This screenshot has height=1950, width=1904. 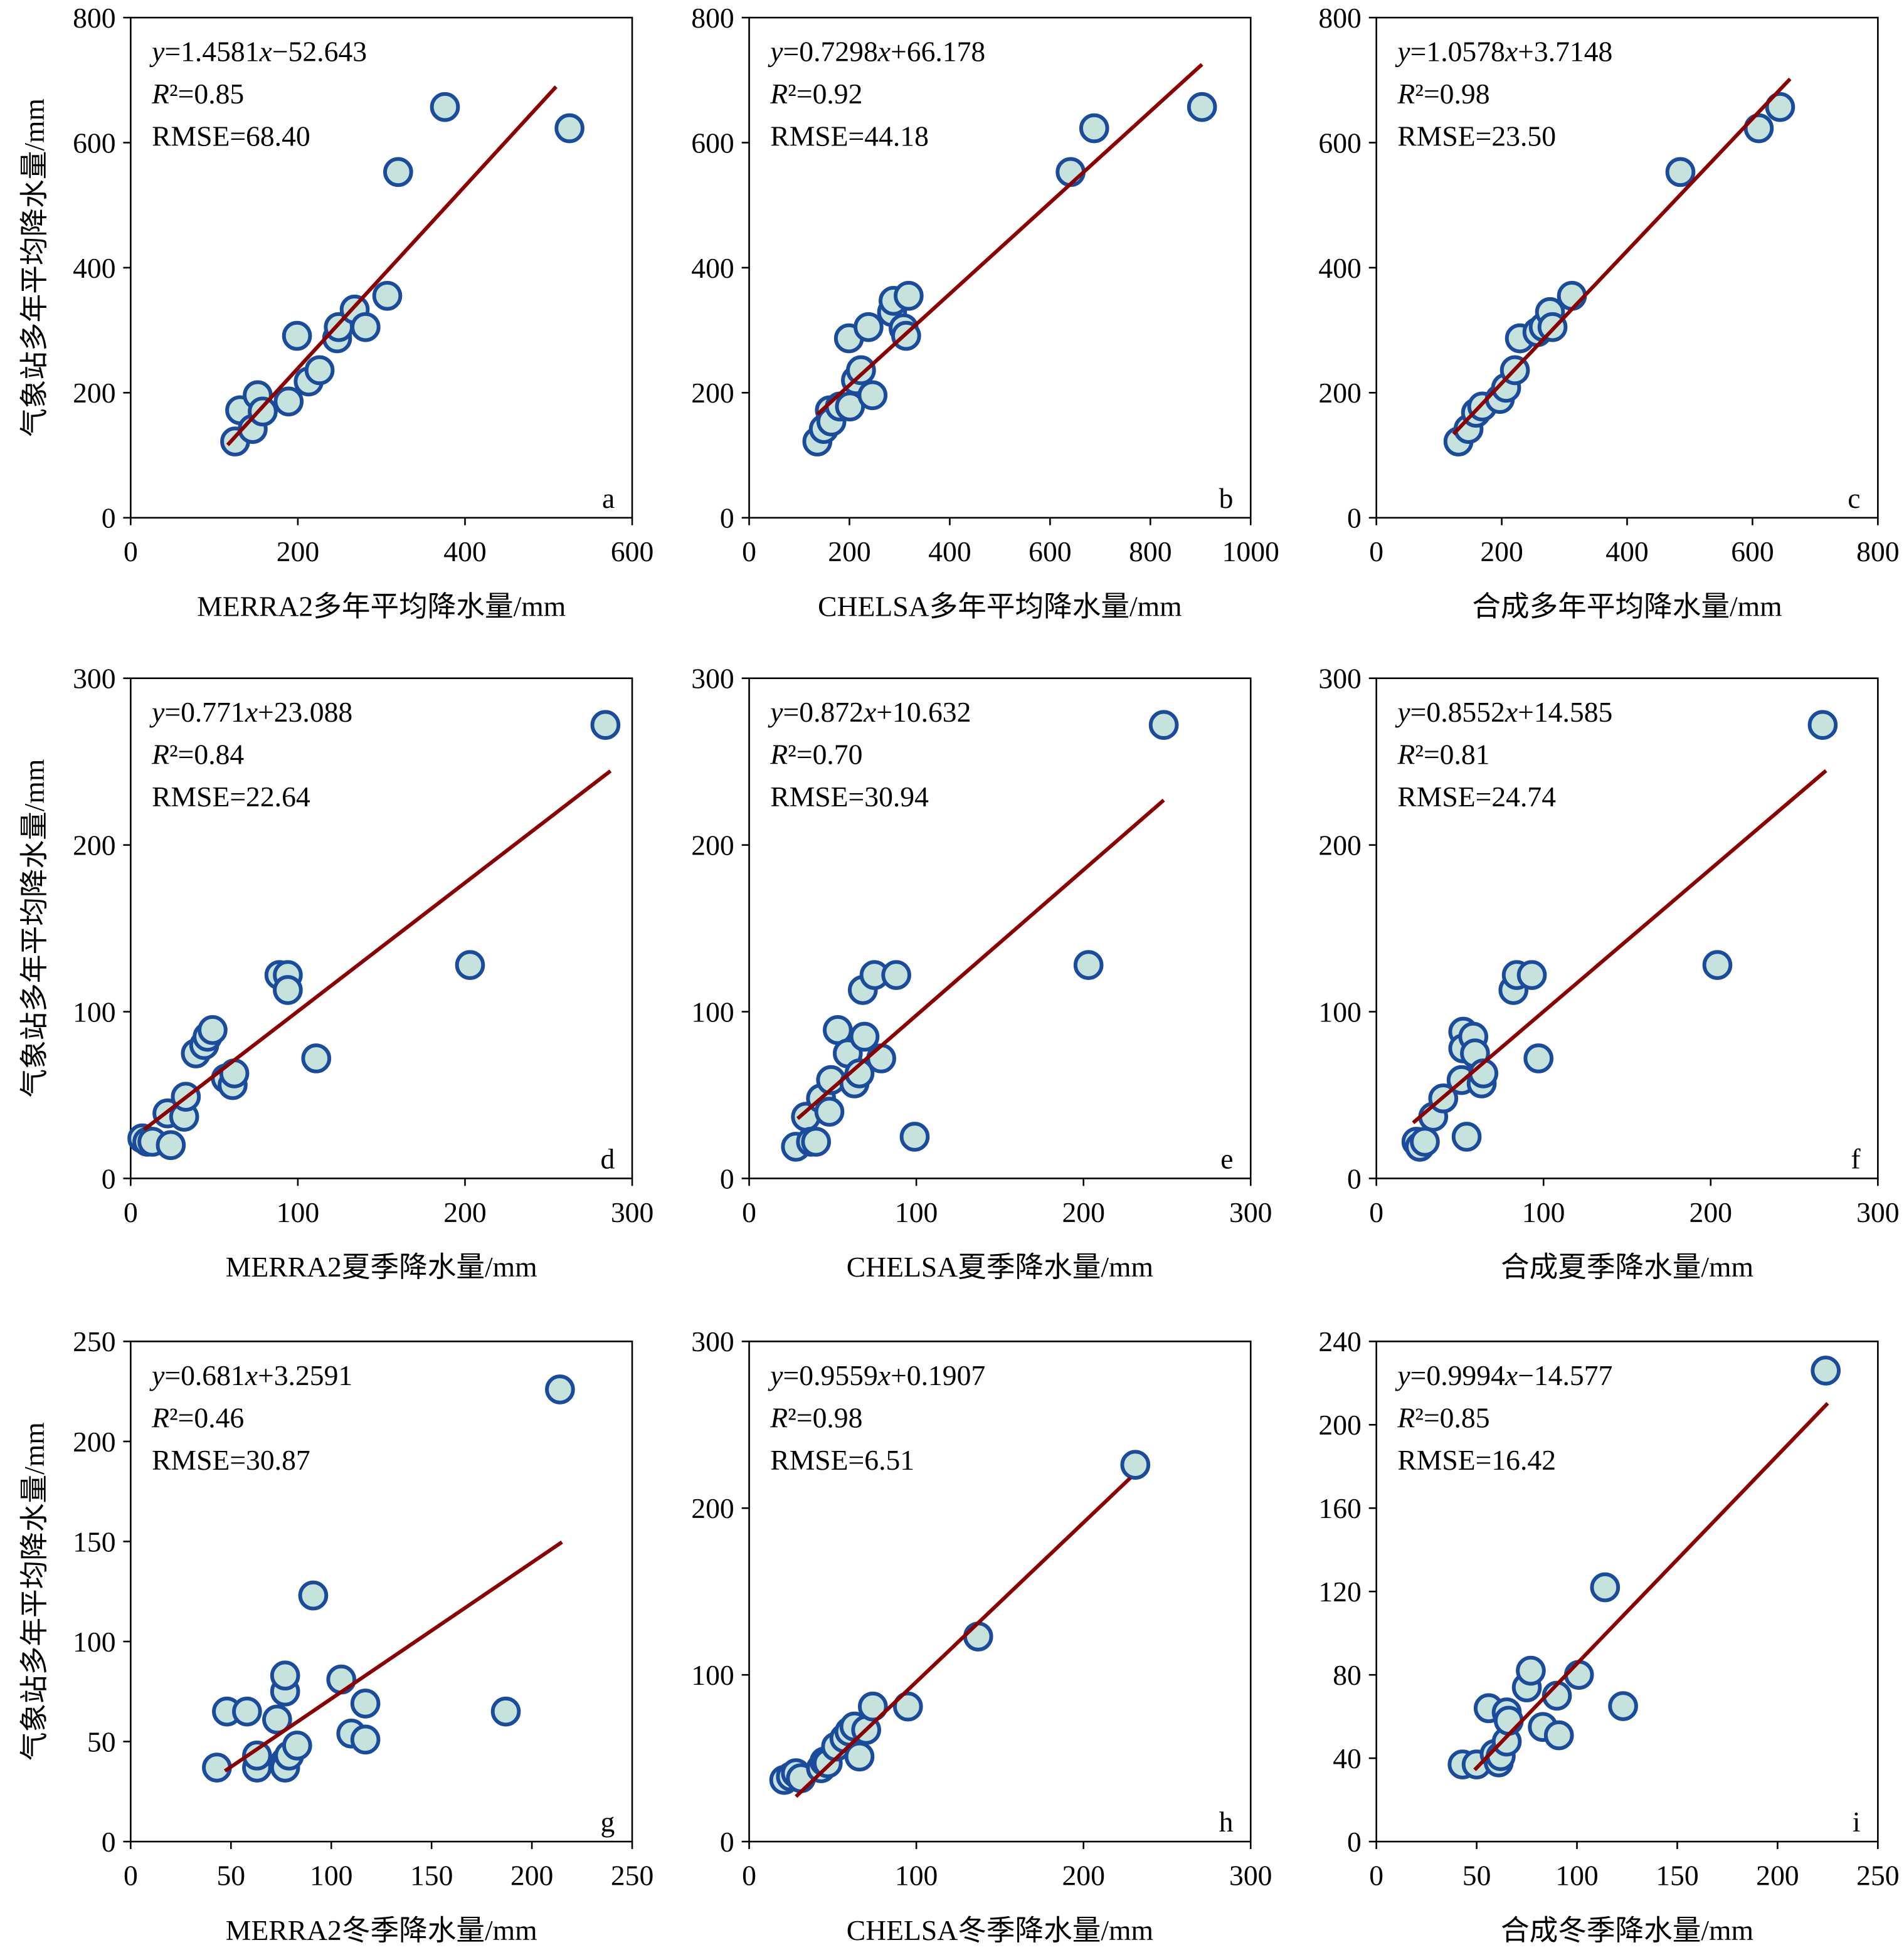 What do you see at coordinates (1347, 1758) in the screenshot?
I see `y-tick-label: 40` at bounding box center [1347, 1758].